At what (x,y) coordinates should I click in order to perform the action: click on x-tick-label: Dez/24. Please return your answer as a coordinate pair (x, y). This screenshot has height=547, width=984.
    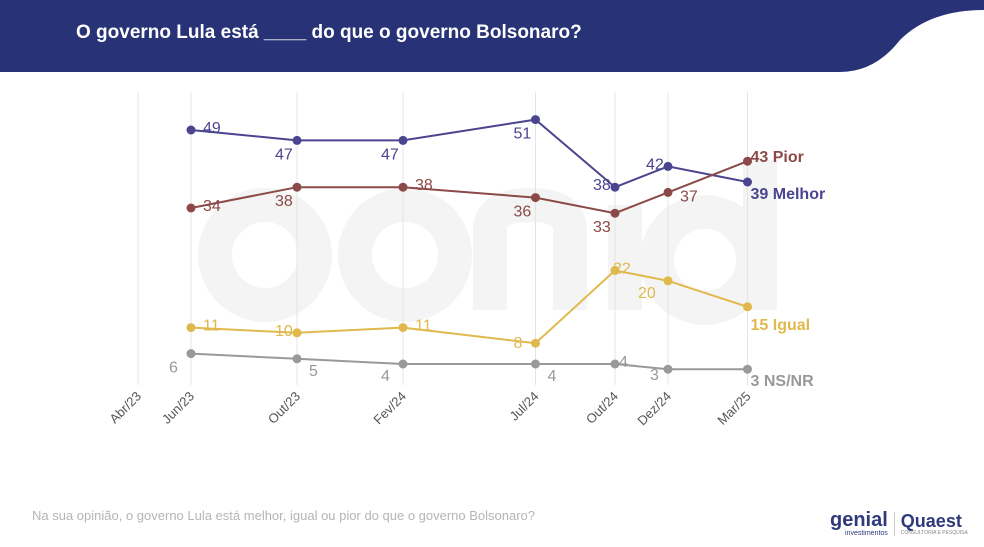
    Looking at the image, I should click on (654, 409).